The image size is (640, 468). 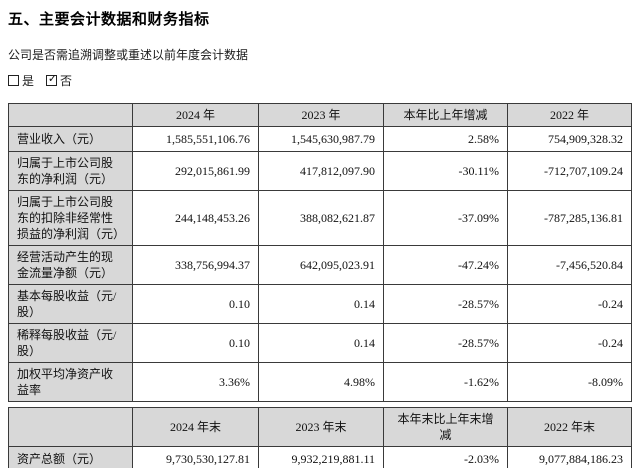 I want to click on value-change: -2.03%, so click(x=445, y=457).